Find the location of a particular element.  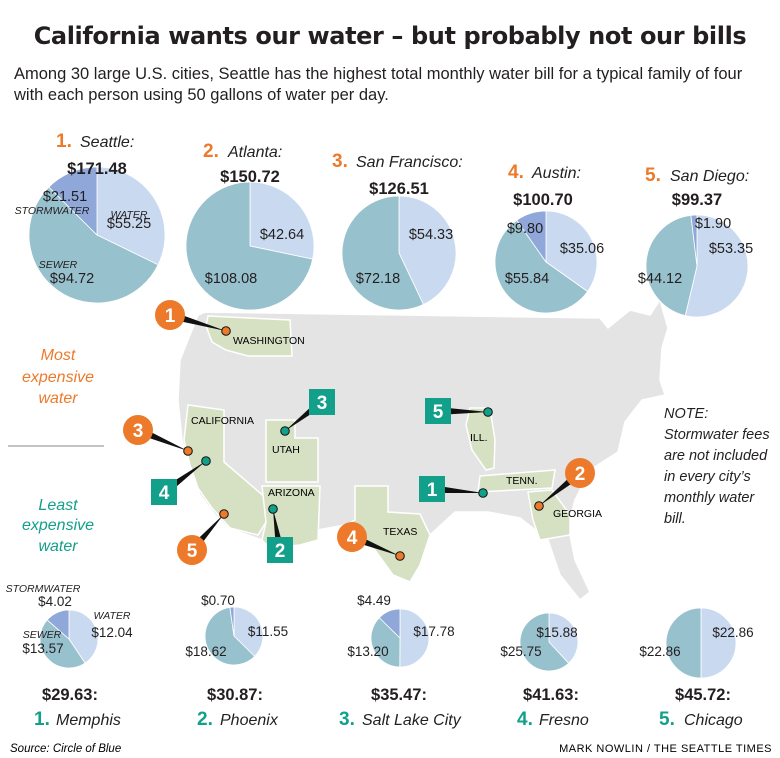

utah-state is located at coordinates (292, 451).